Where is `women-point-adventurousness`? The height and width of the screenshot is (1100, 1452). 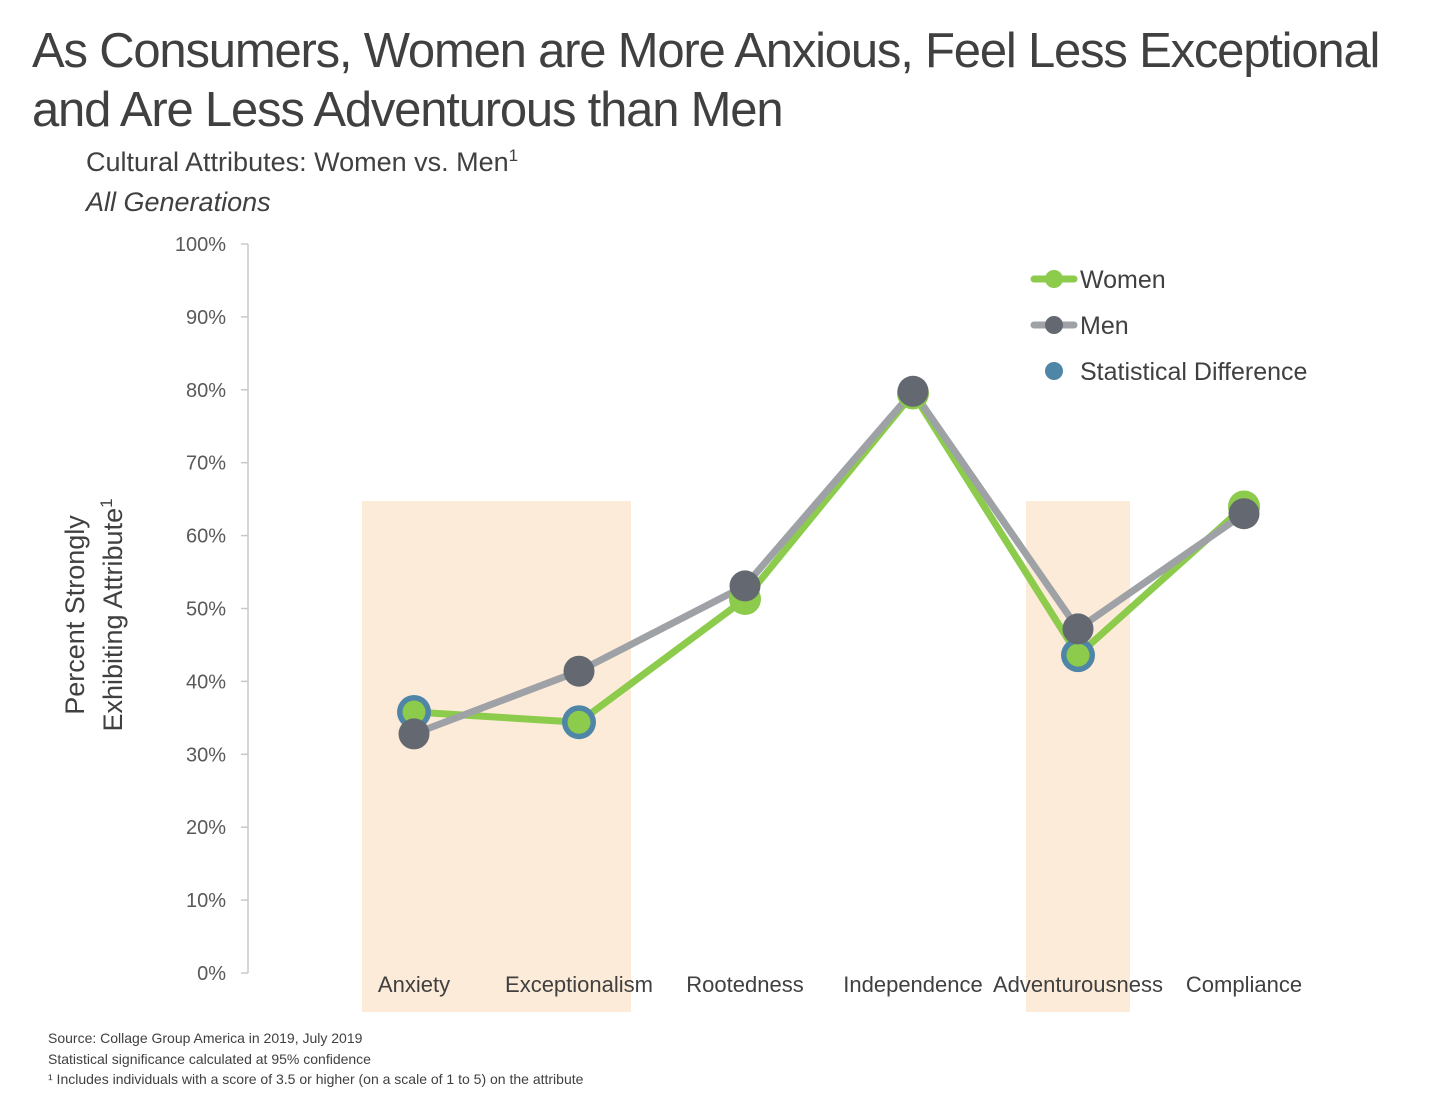 women-point-adventurousness is located at coordinates (1078, 655).